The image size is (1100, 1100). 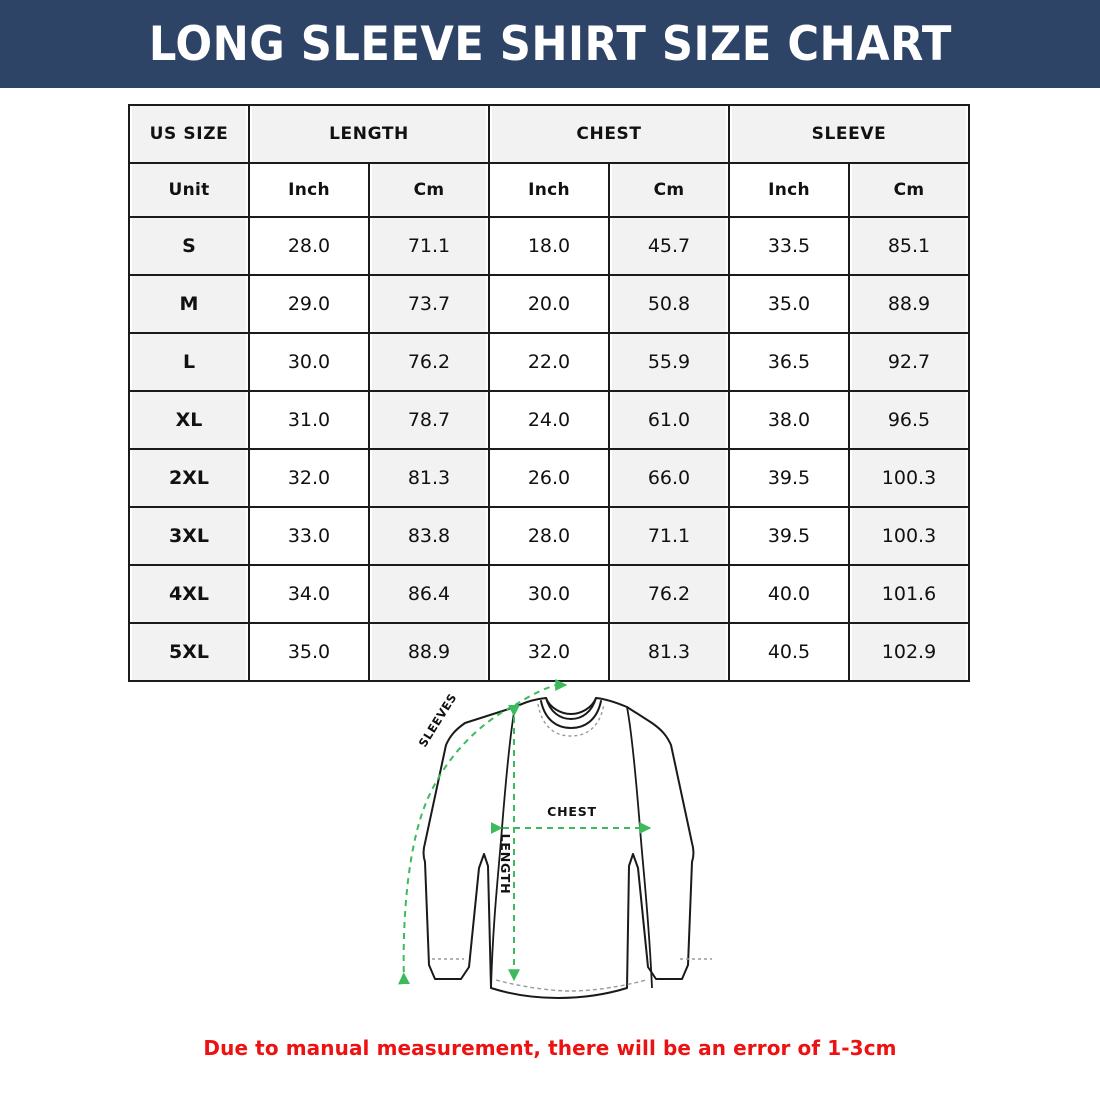 What do you see at coordinates (789, 652) in the screenshot?
I see `cell-value: 40.5` at bounding box center [789, 652].